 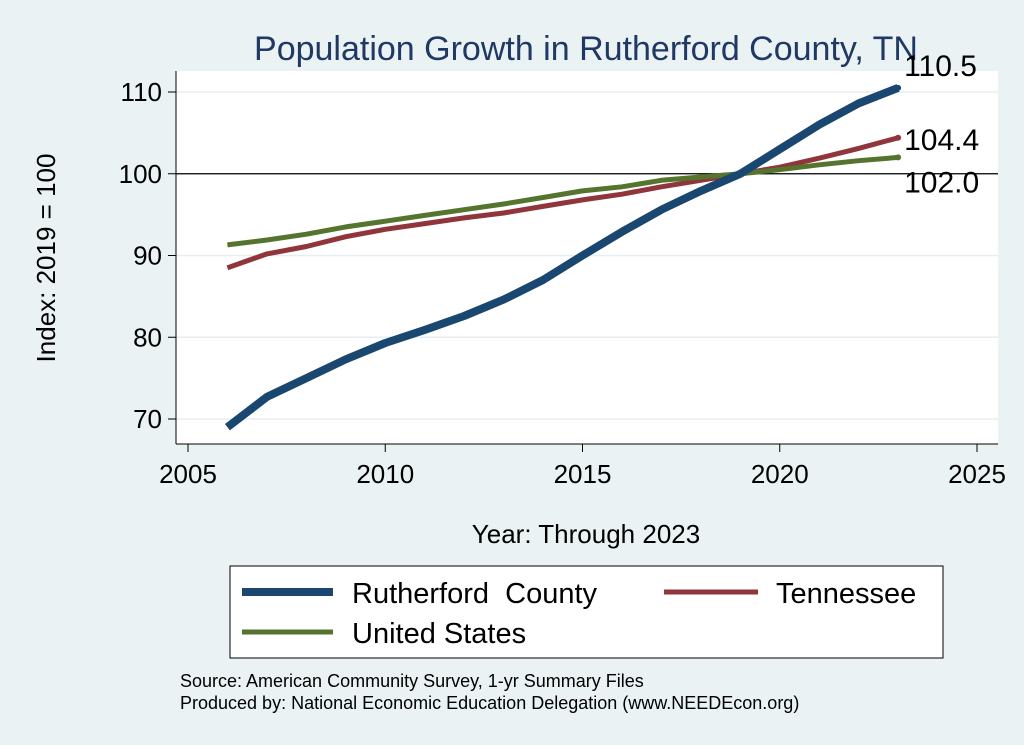 I want to click on end-labels: 110.5 104.4 102.0, so click(x=941, y=124).